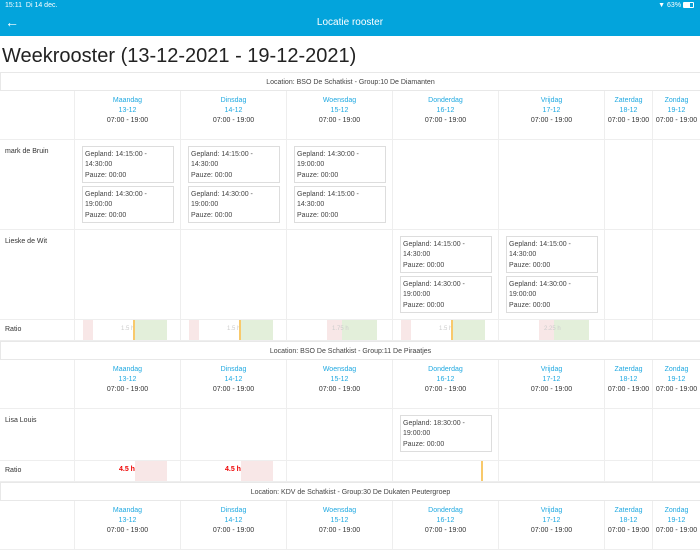 This screenshot has width=700, height=550. I want to click on day-header: Zaterdag 18-12 07:00 - 19:00, so click(628, 384).